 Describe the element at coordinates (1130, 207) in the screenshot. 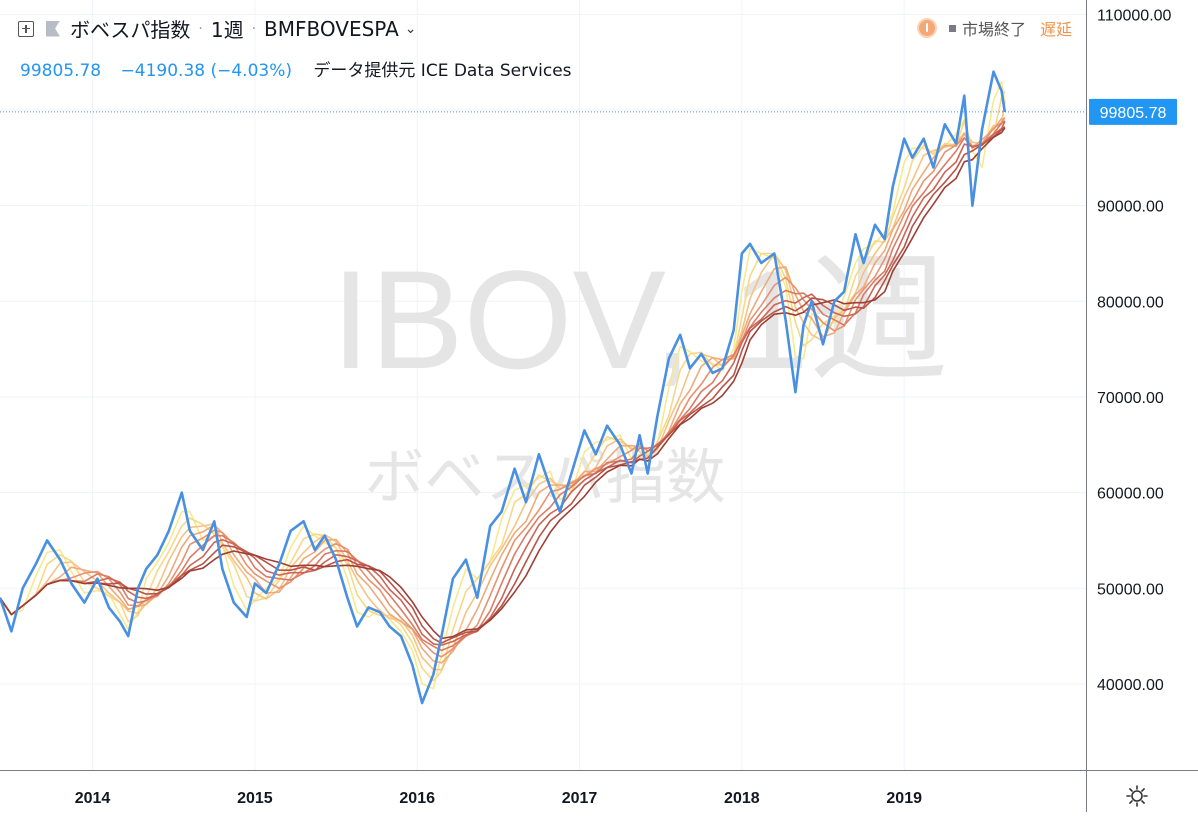

I see `y-tick-label: 90000.00` at that location.